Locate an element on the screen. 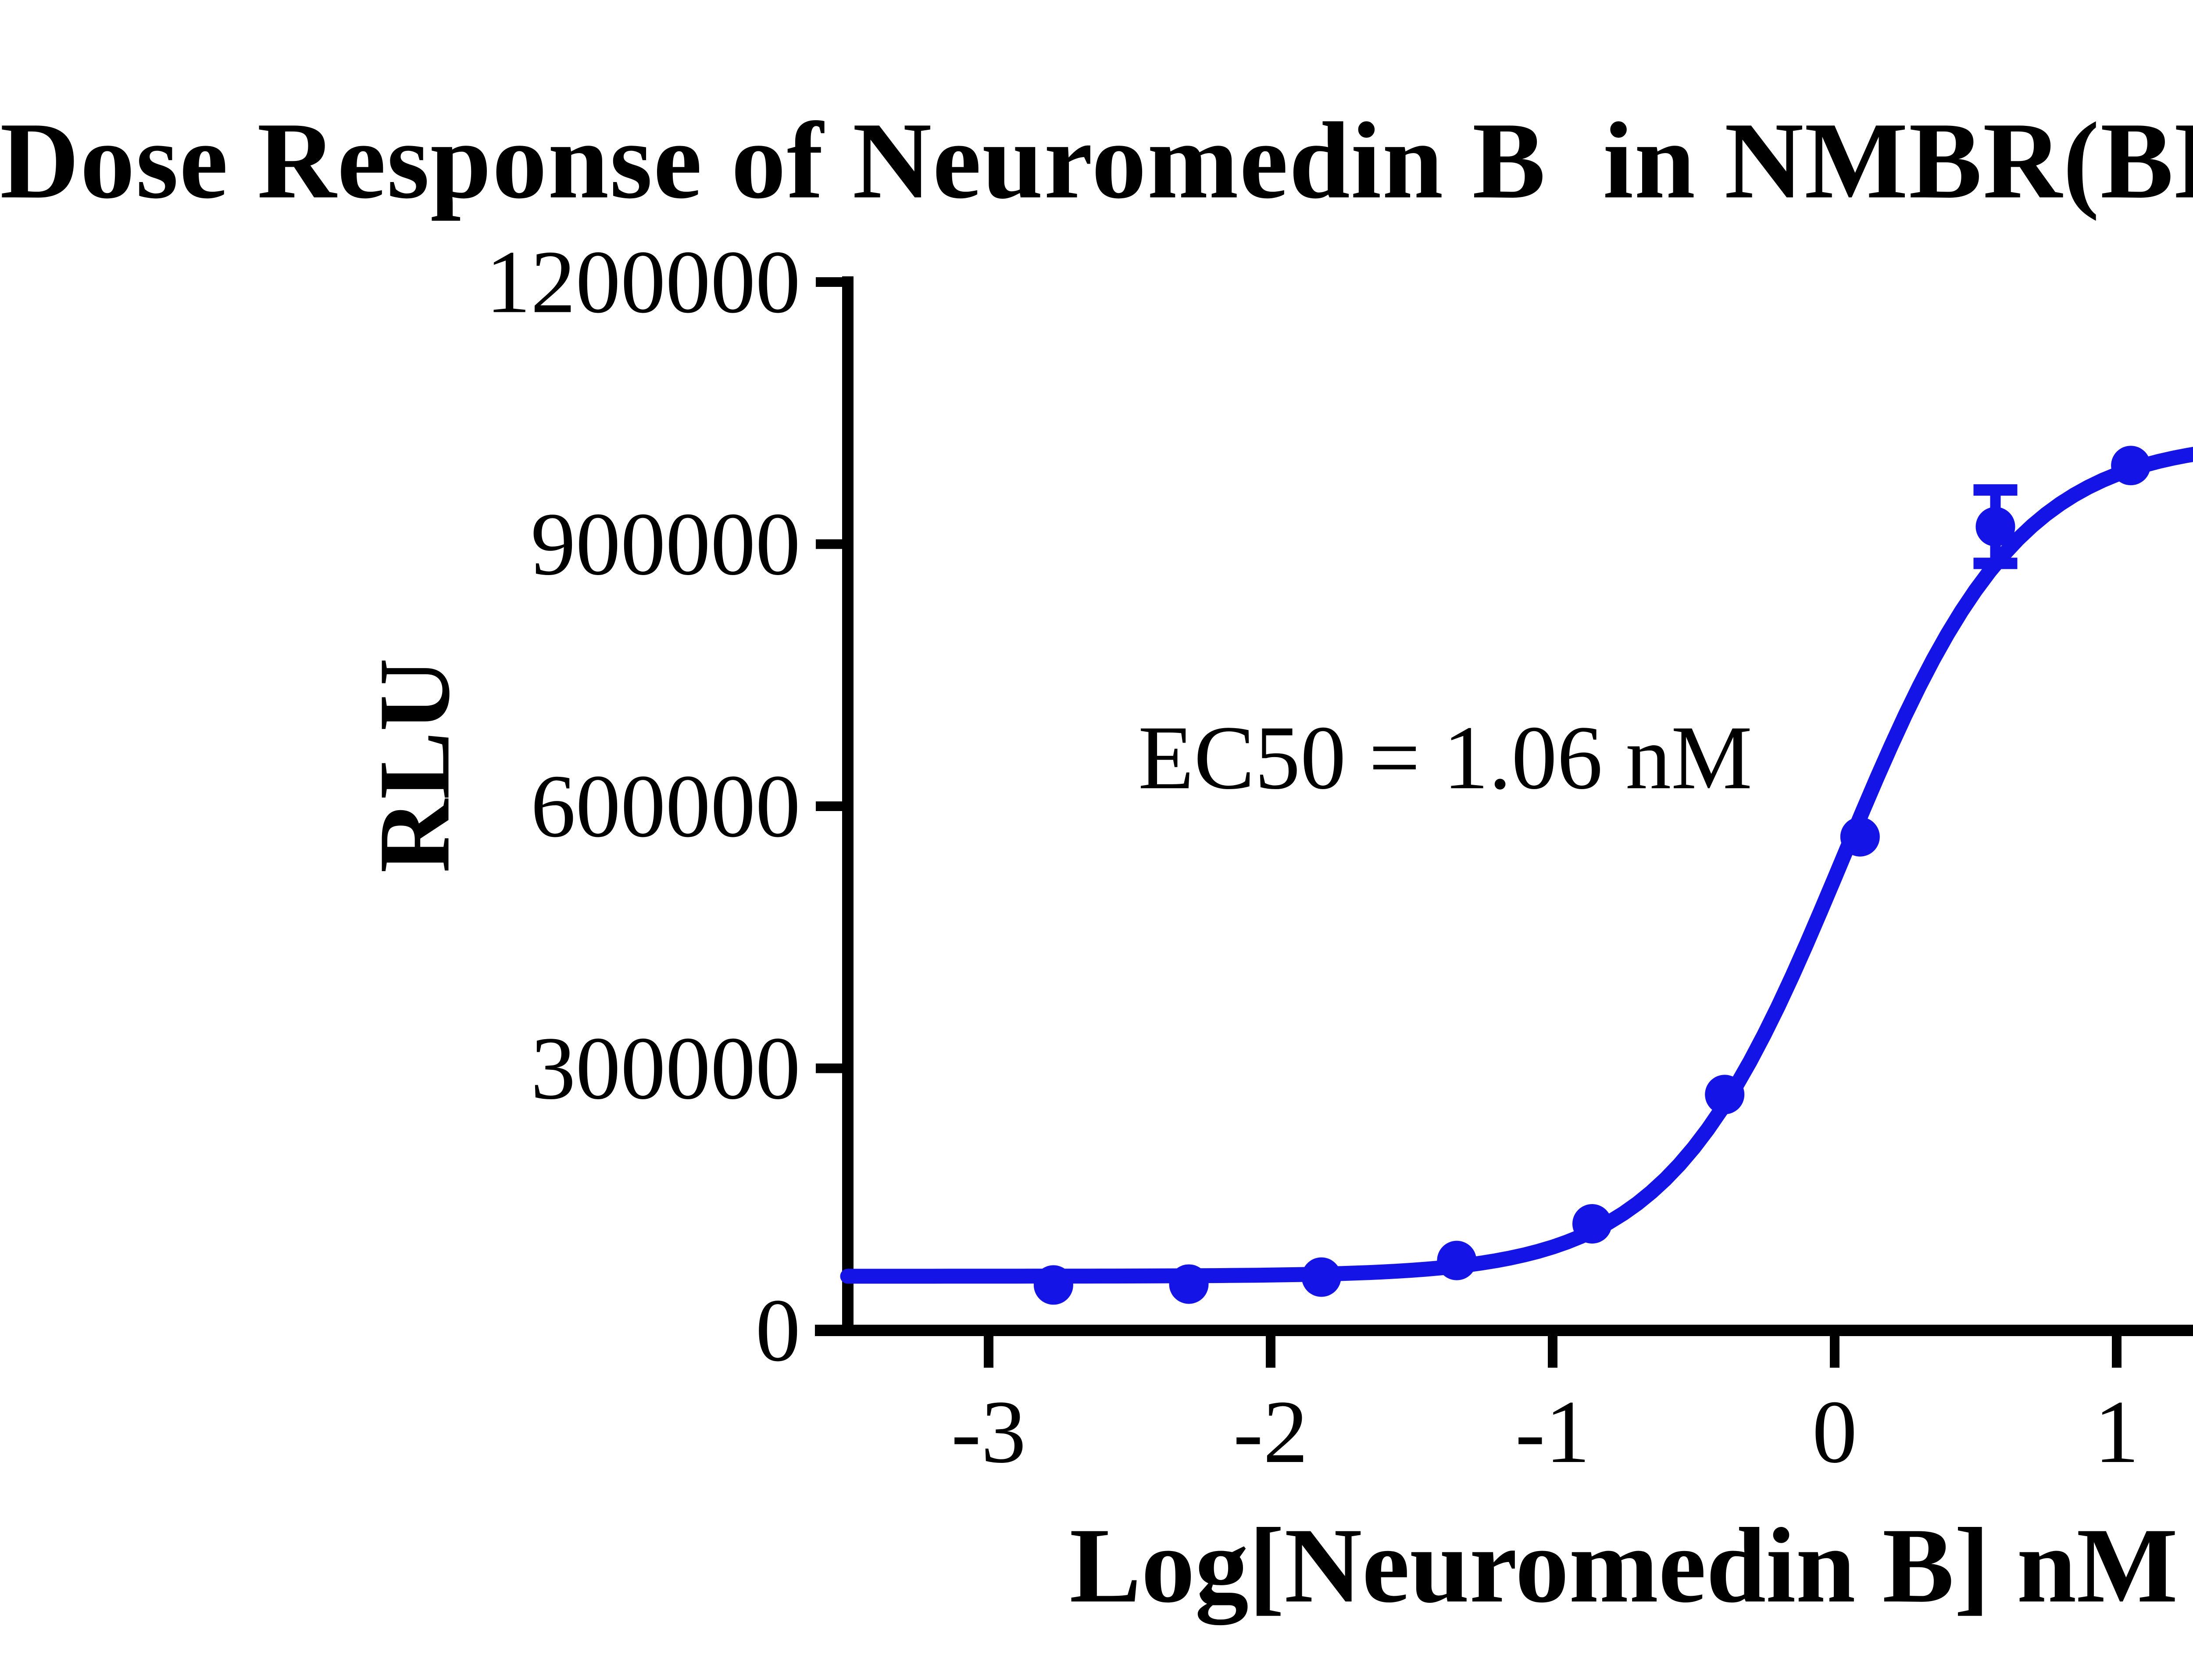 This screenshot has height=1680, width=2193. x-tick-label: -1 is located at coordinates (1552, 1432).